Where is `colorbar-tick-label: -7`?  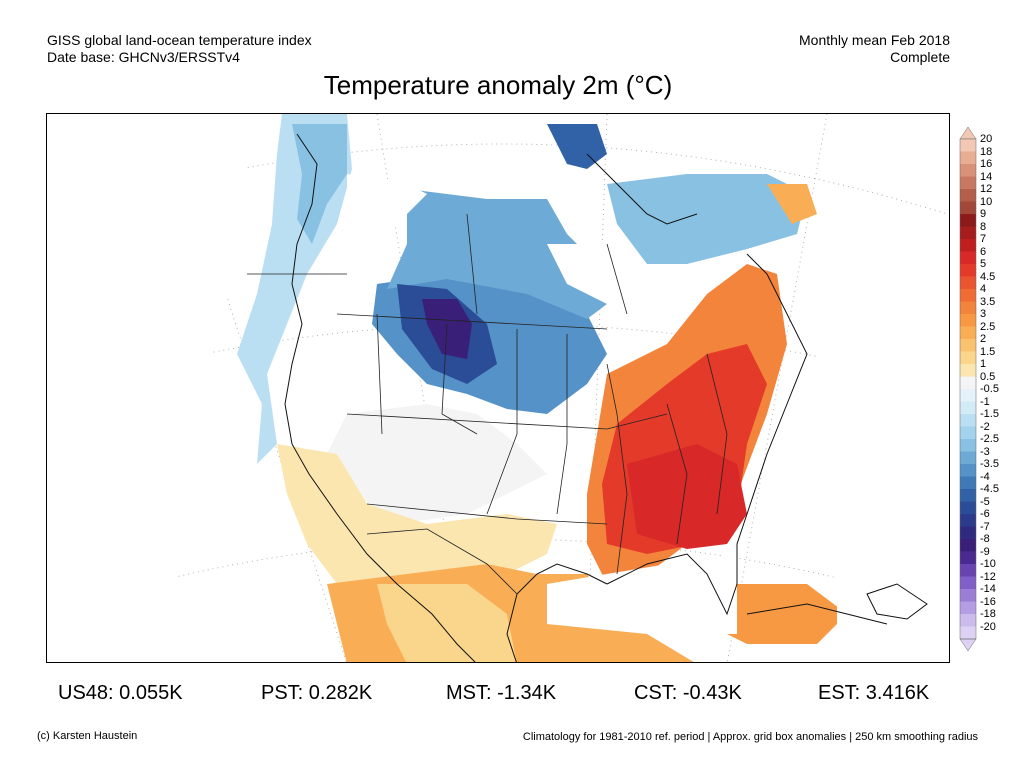 colorbar-tick-label: -7 is located at coordinates (985, 526).